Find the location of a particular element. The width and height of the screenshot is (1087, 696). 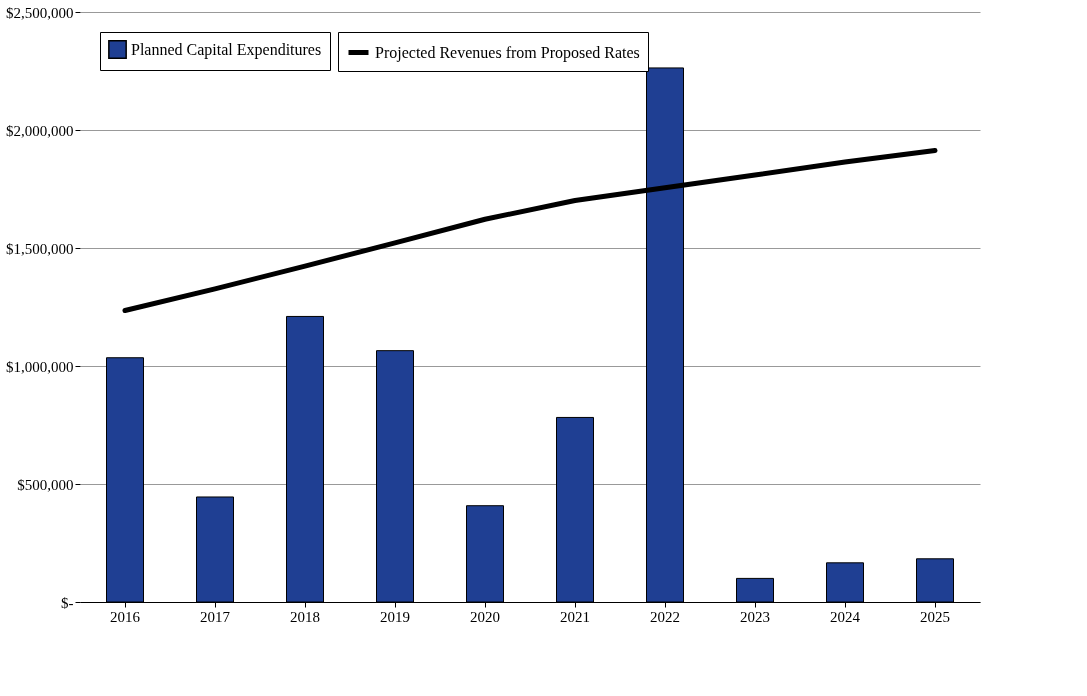

legend-label: Planned Capital Expenditures is located at coordinates (226, 49).